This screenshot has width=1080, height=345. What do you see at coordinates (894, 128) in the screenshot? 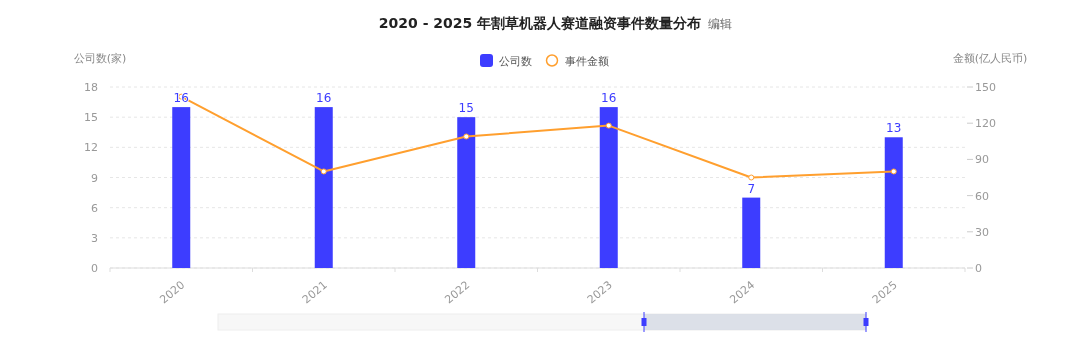
I see `data-label: 13` at bounding box center [894, 128].